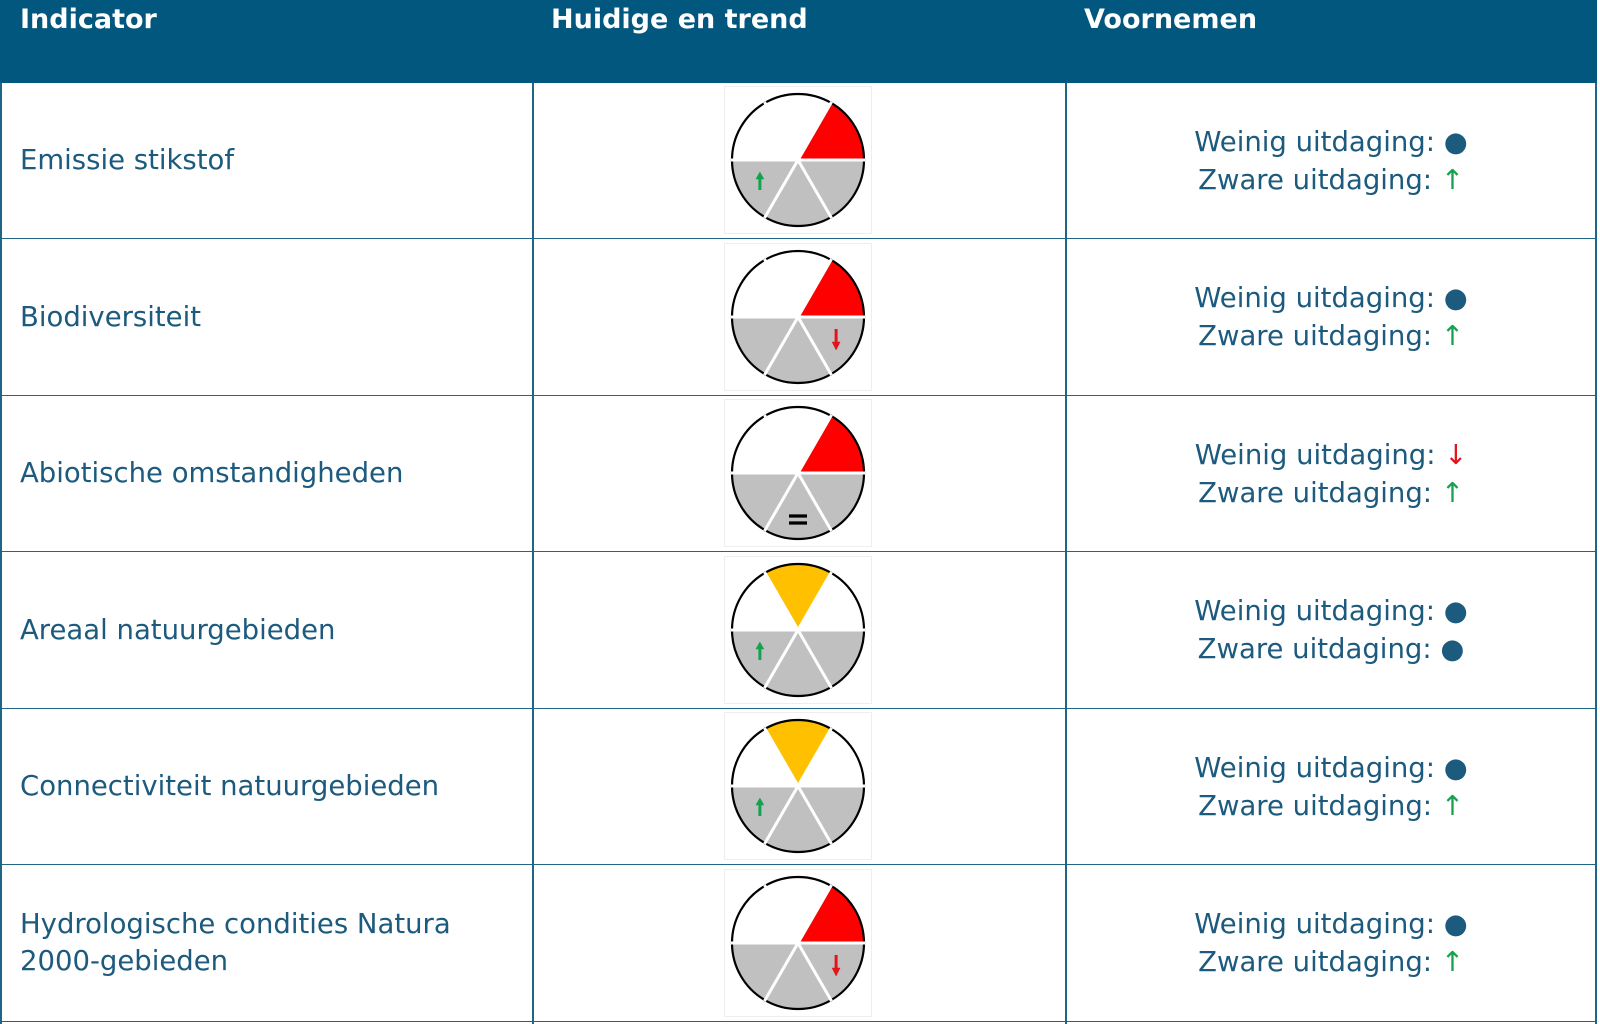 The image size is (1600, 1024). I want to click on trend-equal-icon, so click(798, 519).